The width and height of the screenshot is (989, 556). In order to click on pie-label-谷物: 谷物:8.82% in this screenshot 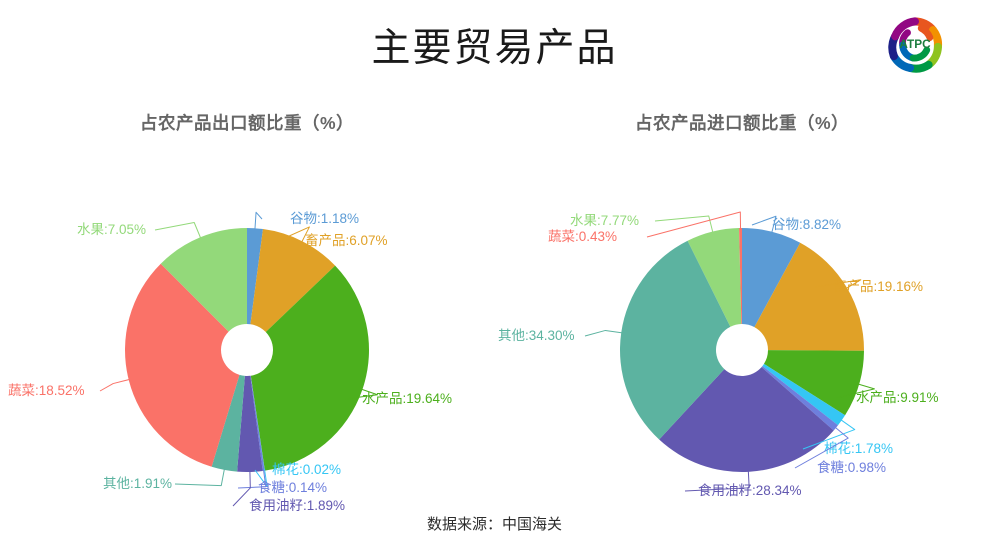, I will do `click(806, 224)`.